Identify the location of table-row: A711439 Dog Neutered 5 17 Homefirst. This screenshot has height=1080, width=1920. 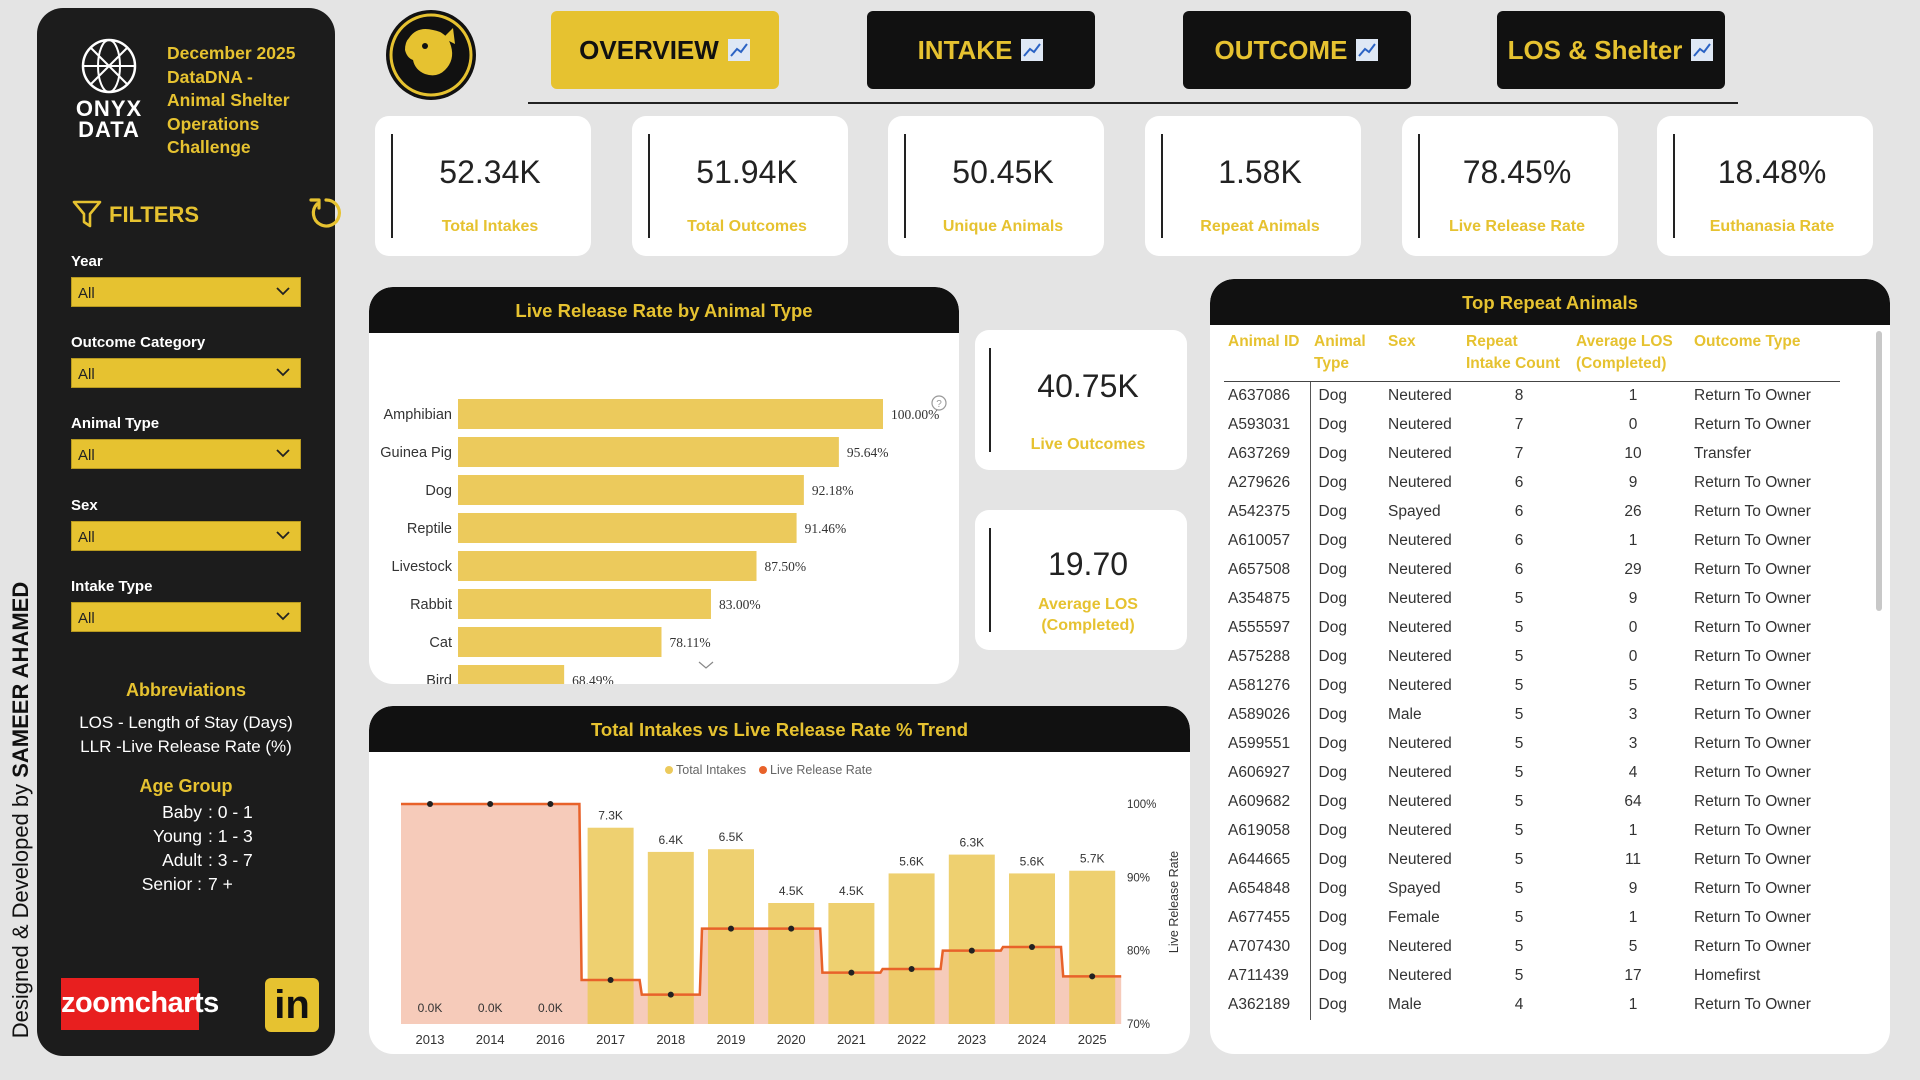
(1532, 976).